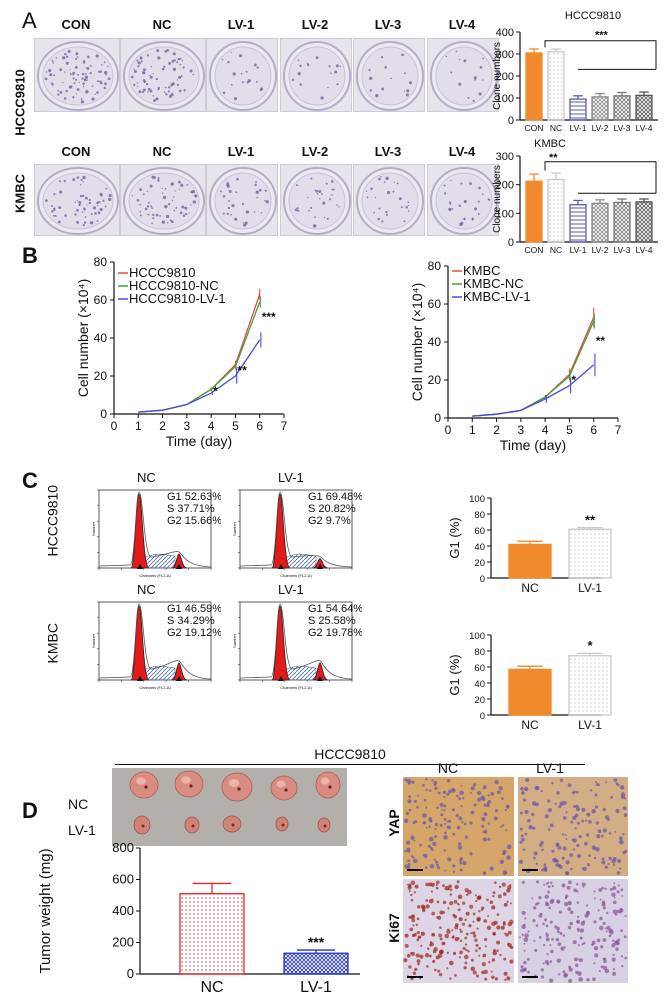 Image resolution: width=666 pixels, height=994 pixels. I want to click on histogram-sample-label: LV-1, so click(291, 589).